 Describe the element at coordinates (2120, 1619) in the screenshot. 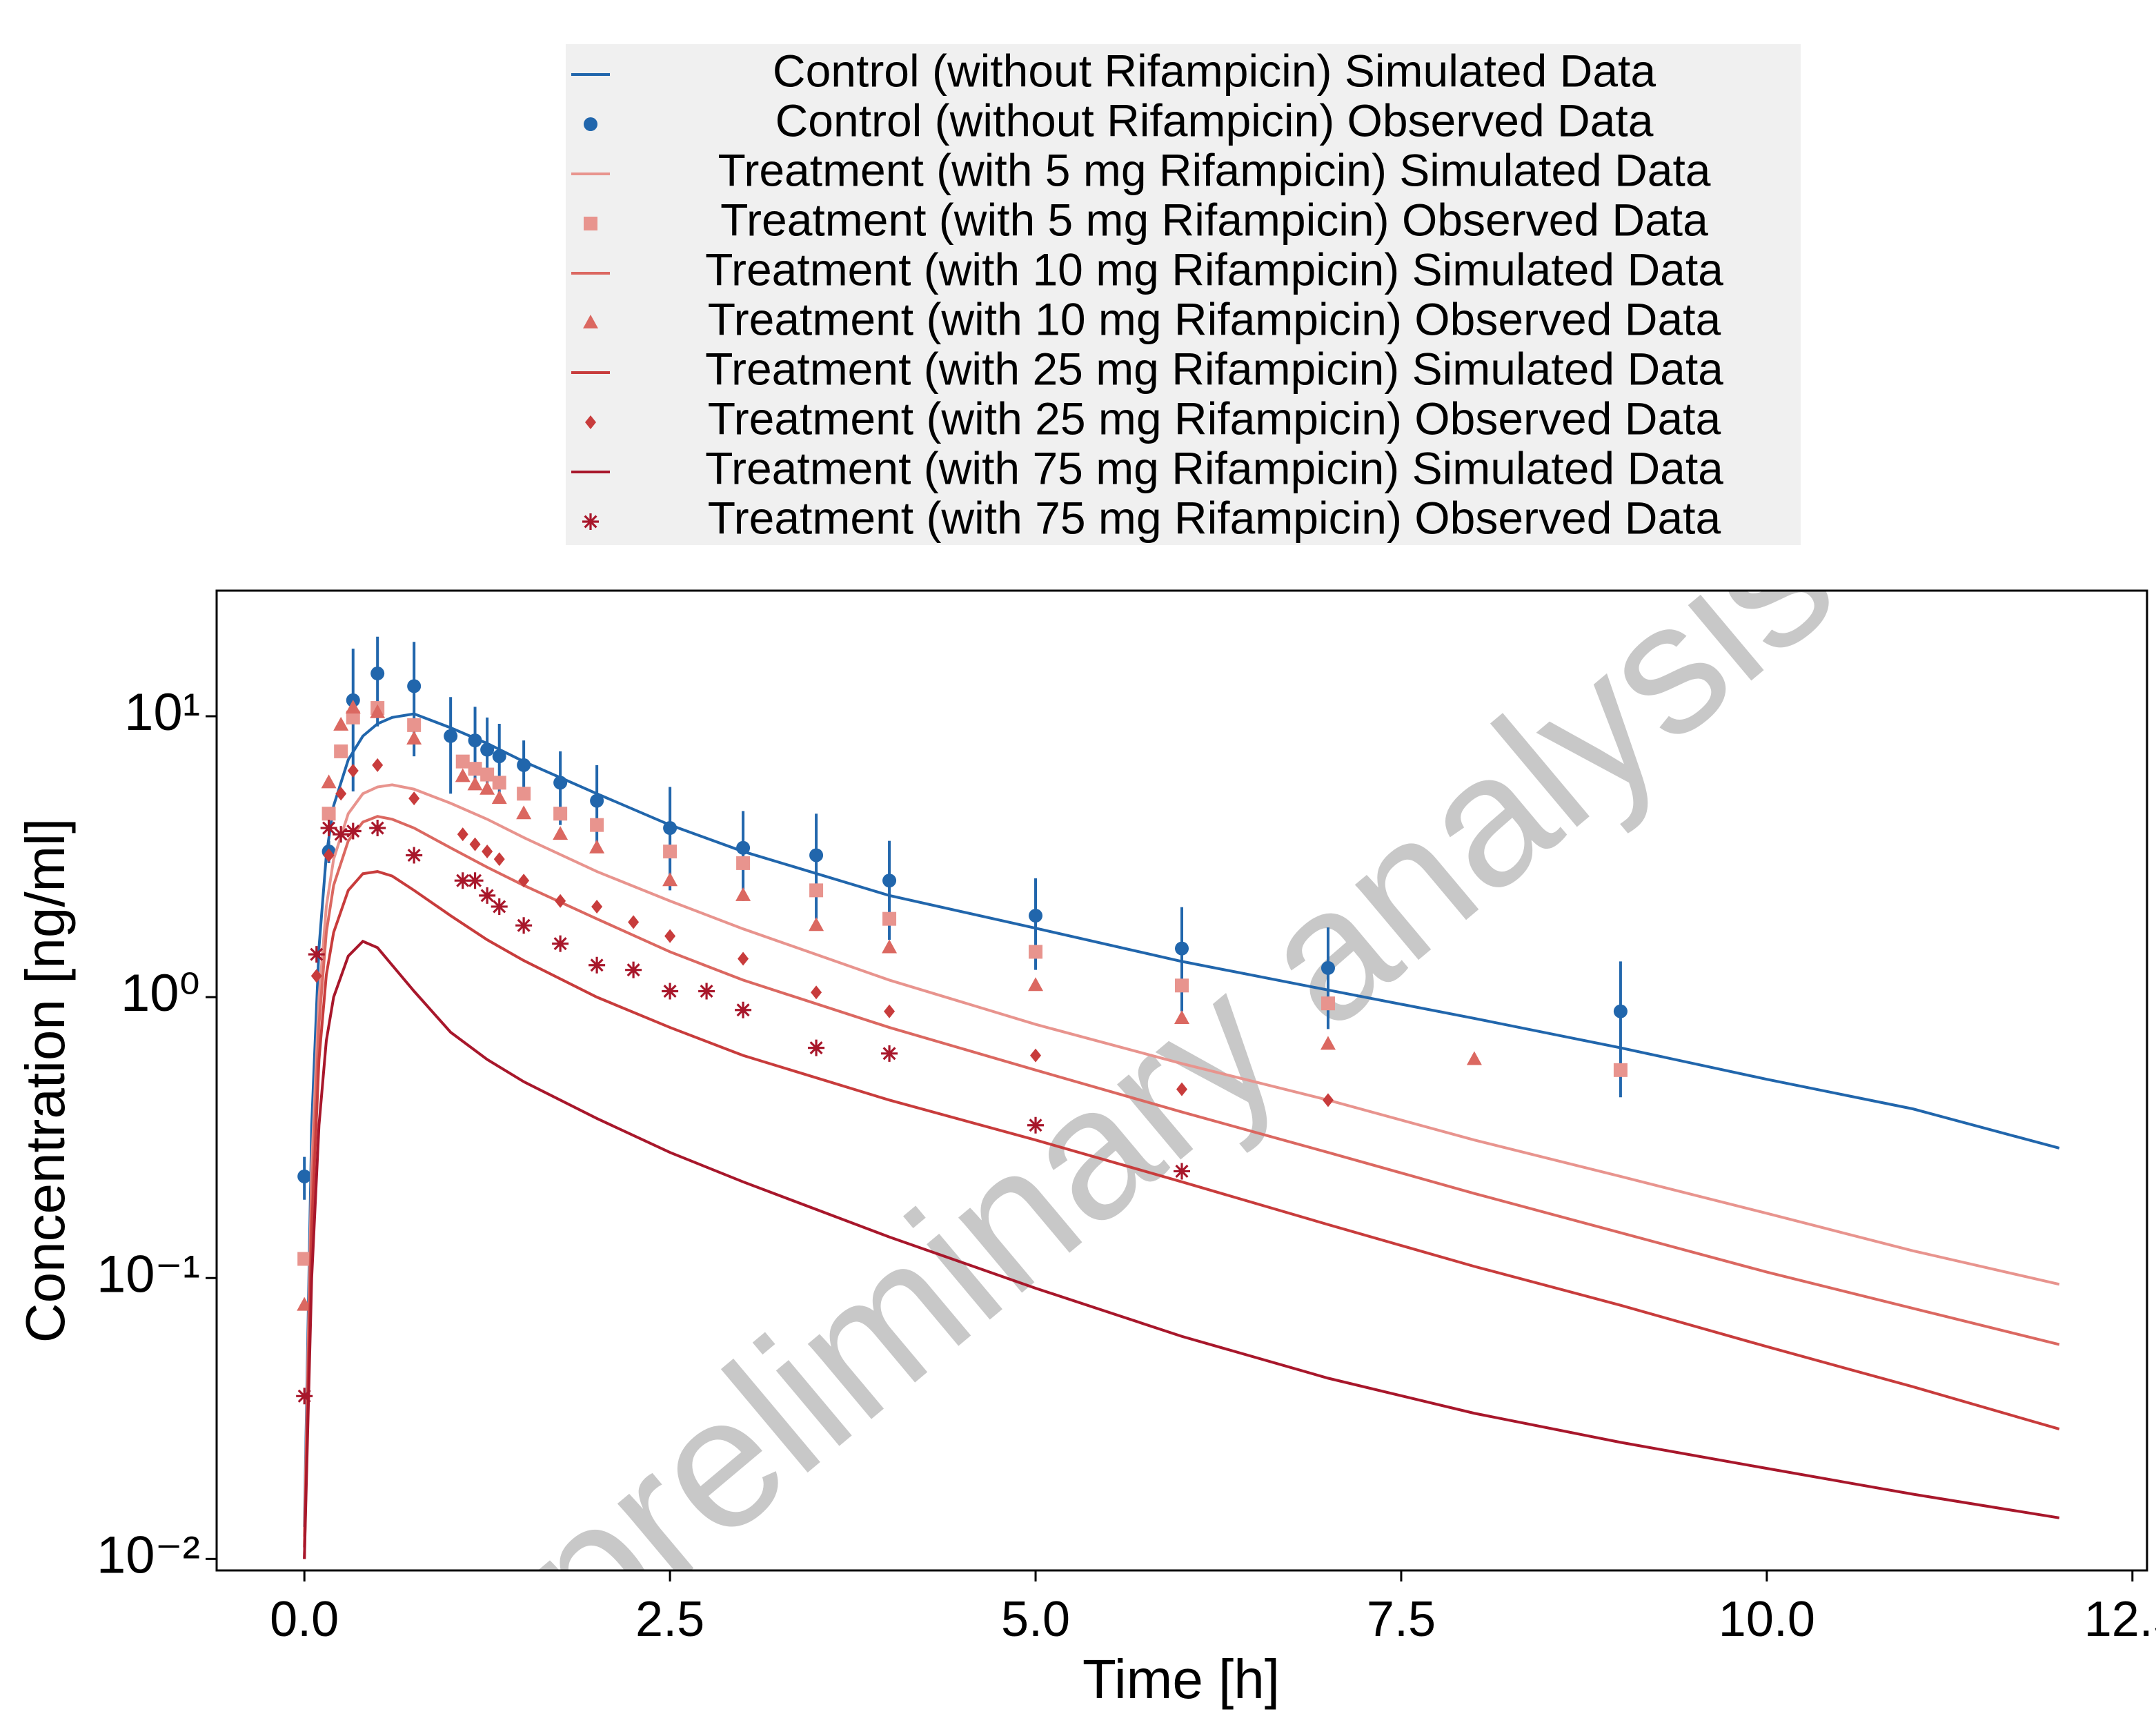

I see `x-tick-label: 12.5` at that location.